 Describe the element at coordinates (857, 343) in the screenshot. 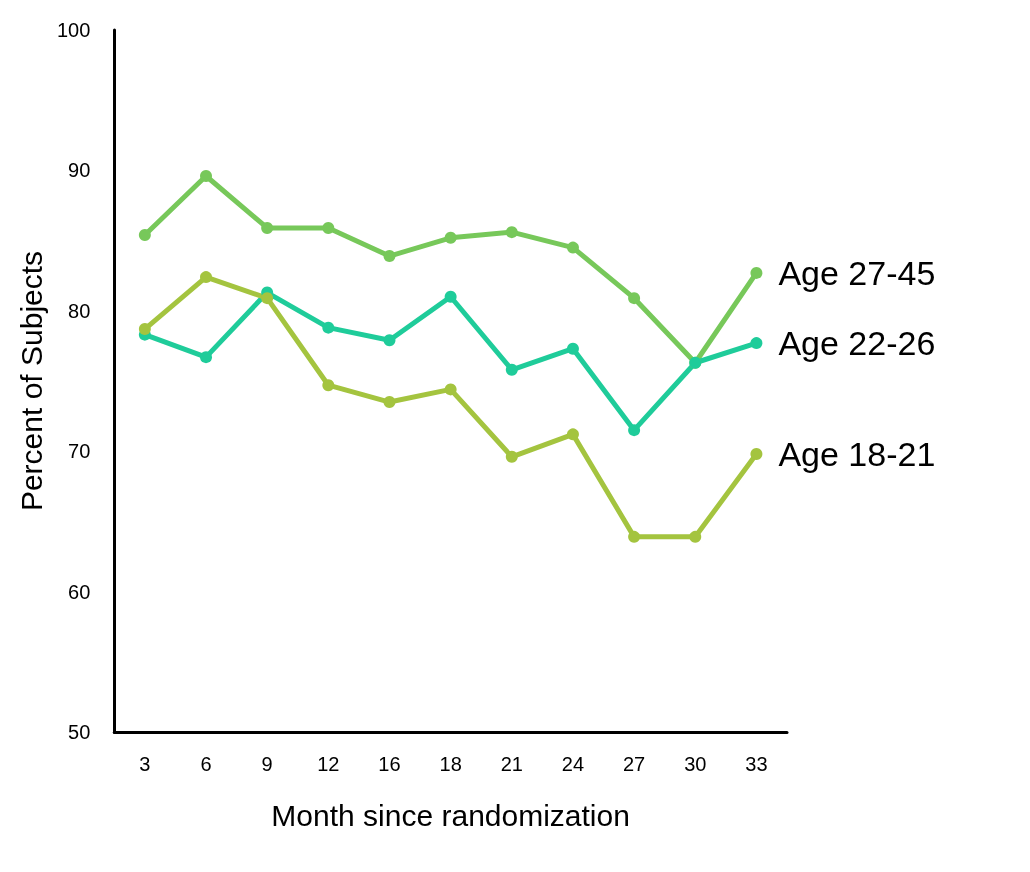

I see `series-label: Age 22-26` at that location.